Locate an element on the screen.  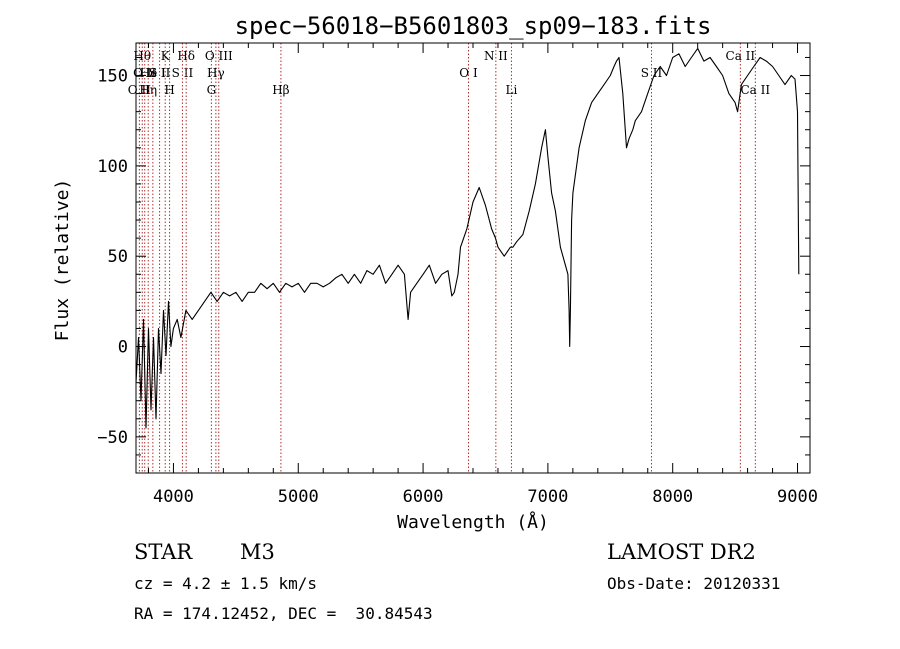
marker-label-8: S II is located at coordinates (183, 73).